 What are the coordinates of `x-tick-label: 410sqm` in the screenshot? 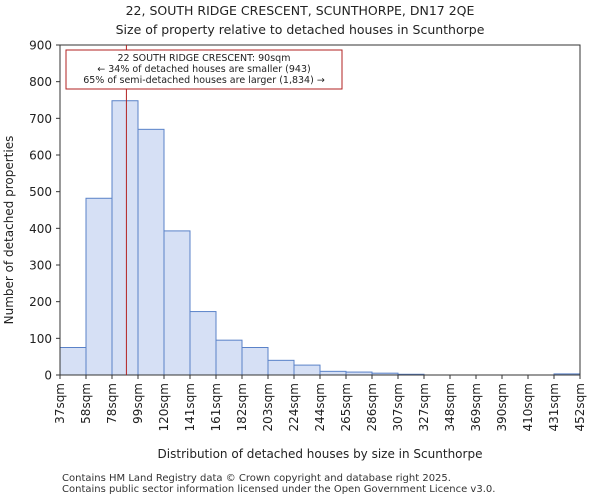 It's located at (528, 407).